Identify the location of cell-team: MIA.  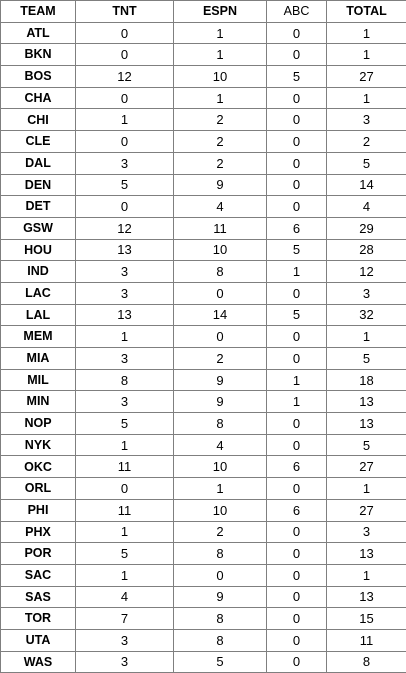
(38, 359).